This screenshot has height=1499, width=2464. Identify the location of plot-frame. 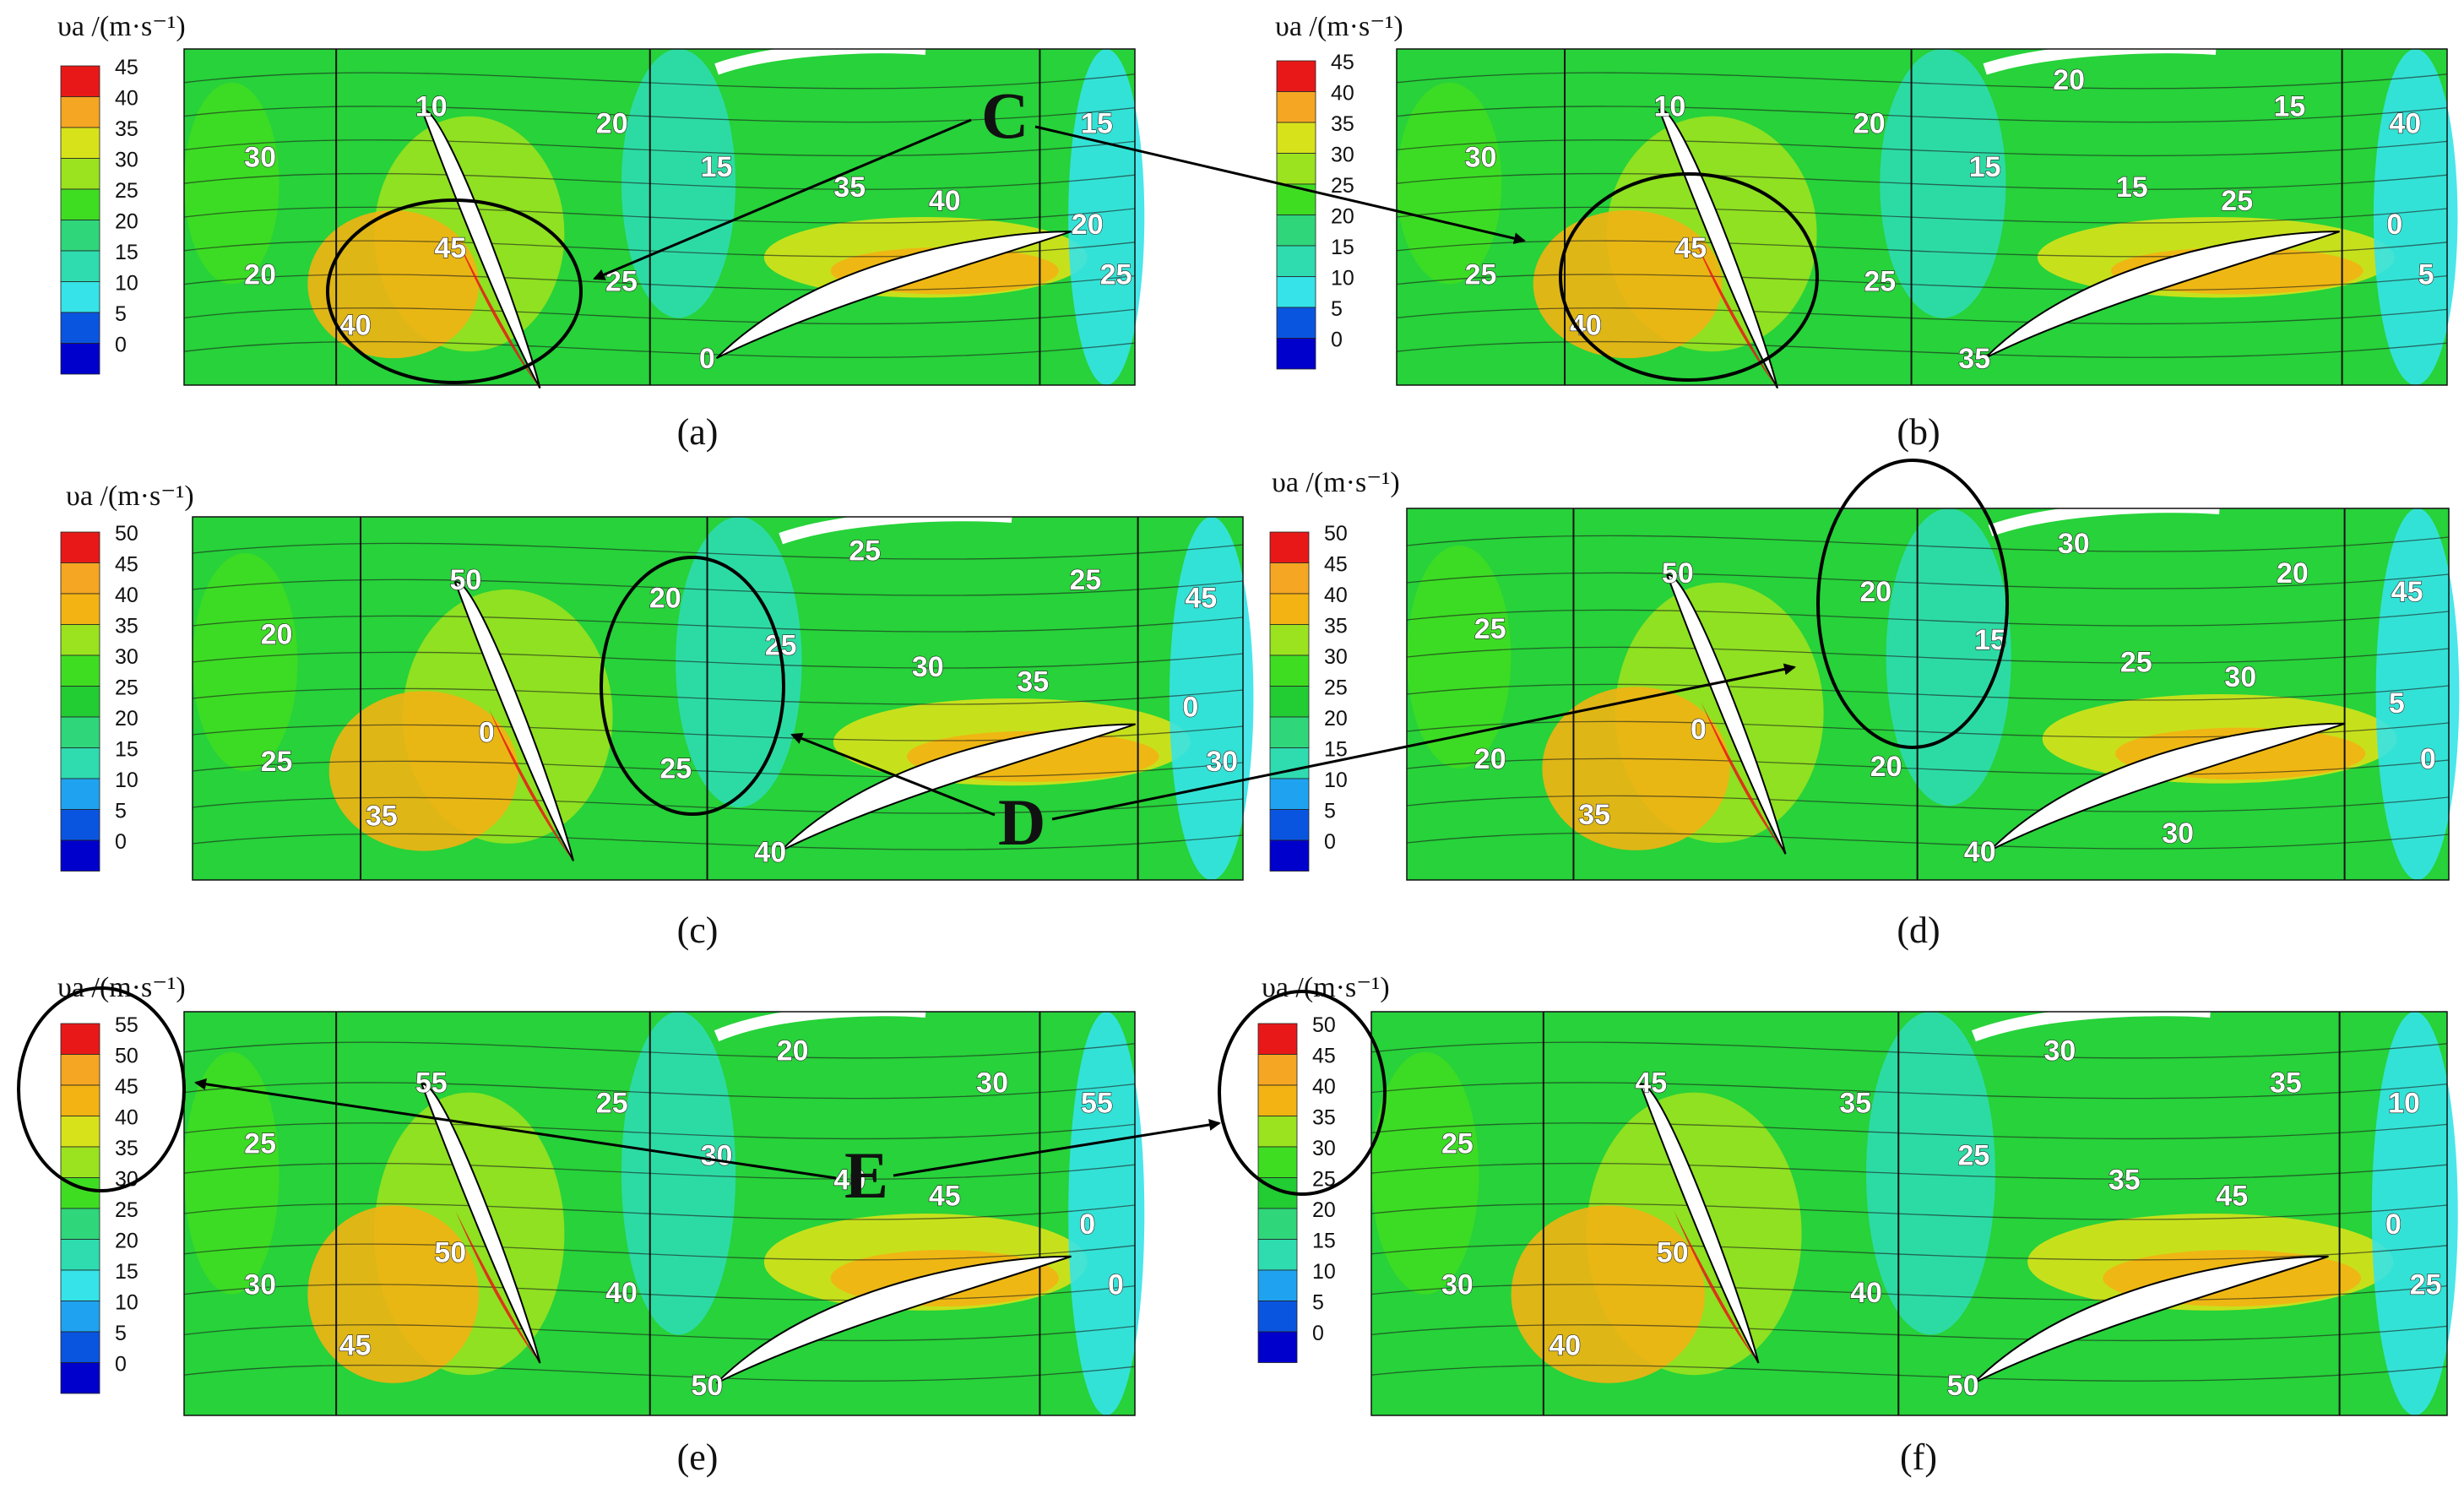
(1909, 1213).